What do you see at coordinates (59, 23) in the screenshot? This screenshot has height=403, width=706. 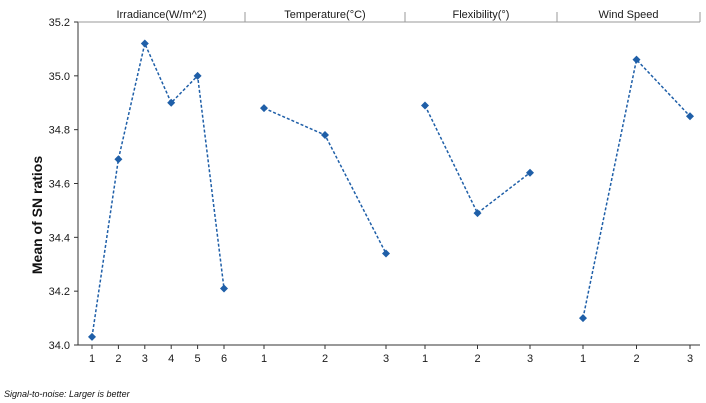 I see `y-tick-label: 35.2` at bounding box center [59, 23].